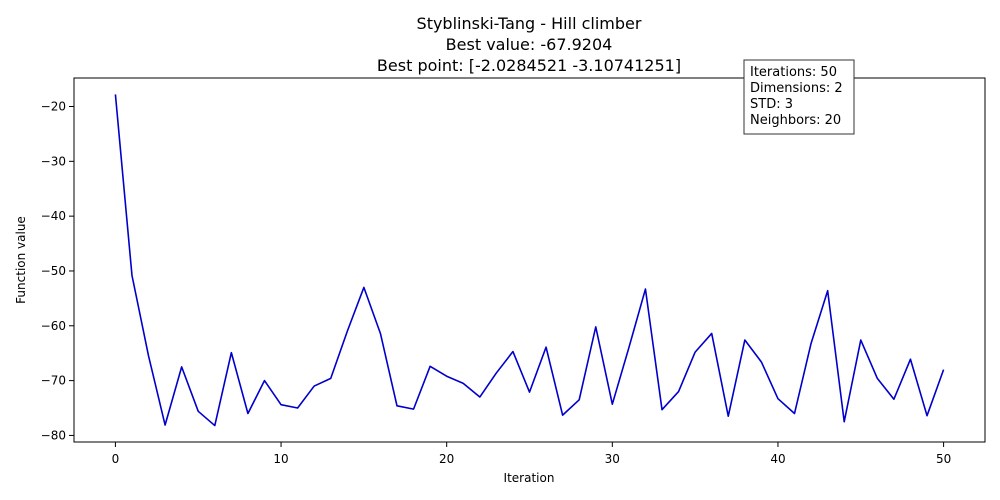 This screenshot has height=500, width=1000. I want to click on x-tick-label: 10, so click(280, 459).